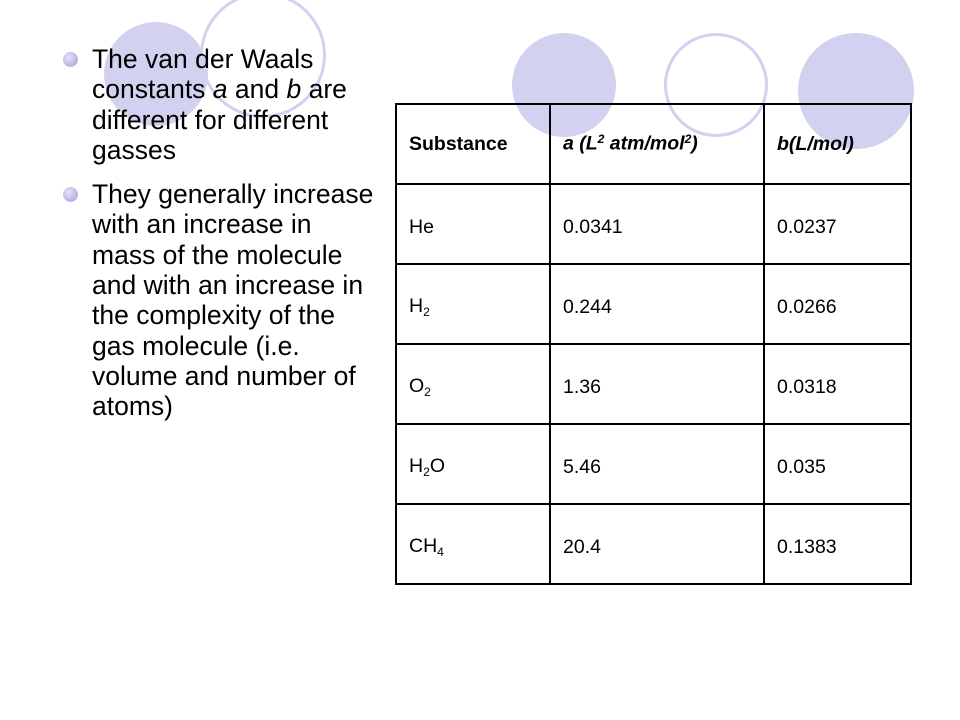 The height and width of the screenshot is (720, 960). I want to click on bullet-1-part-2: and, so click(257, 89).